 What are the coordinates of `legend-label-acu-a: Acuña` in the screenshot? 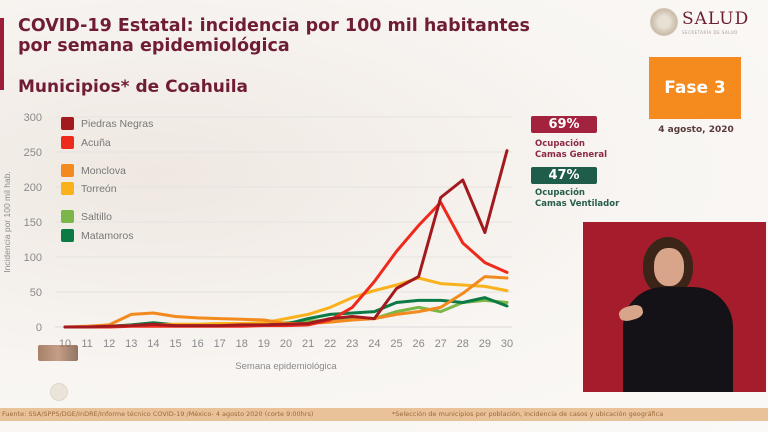 It's located at (96, 143).